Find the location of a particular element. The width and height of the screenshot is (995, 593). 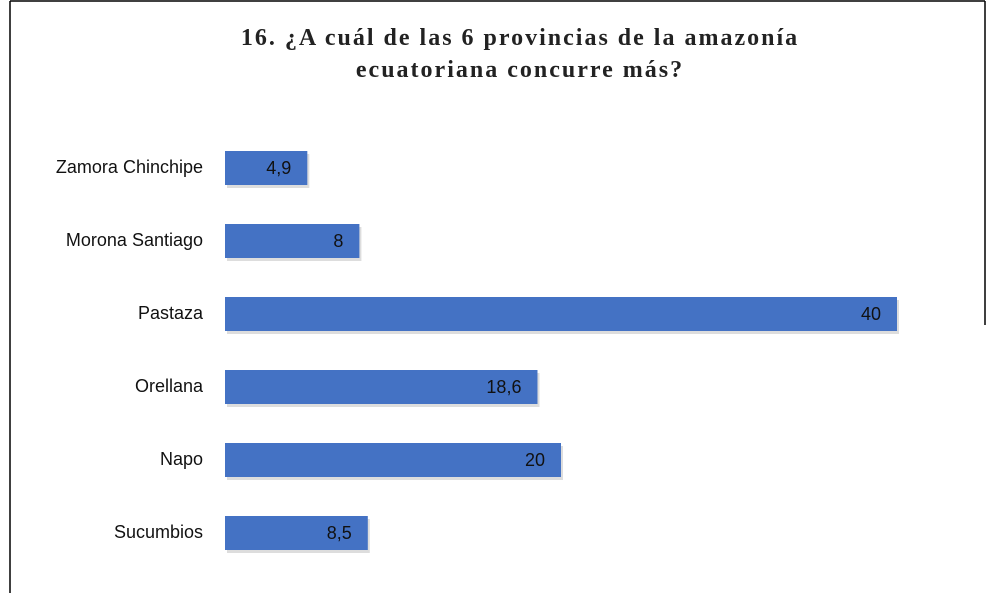

value-label: 8,5 is located at coordinates (339, 533).